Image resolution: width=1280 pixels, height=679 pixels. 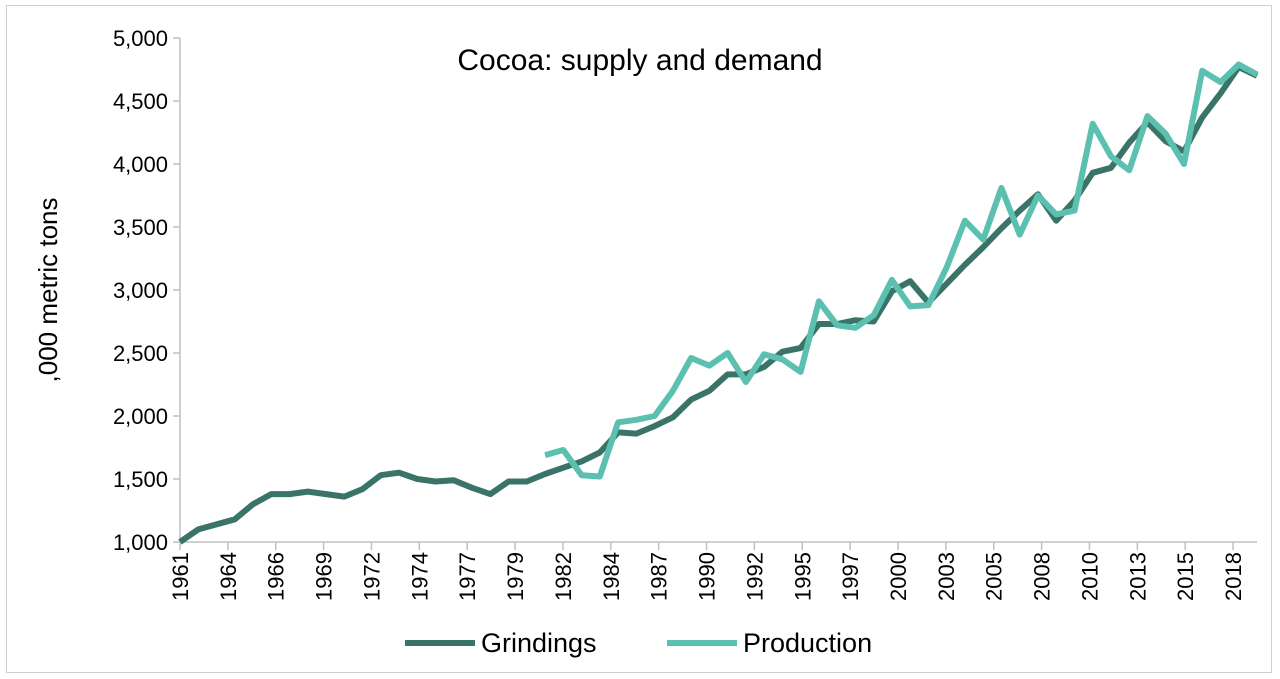 What do you see at coordinates (754, 576) in the screenshot?
I see `x-tick-label: 1992` at bounding box center [754, 576].